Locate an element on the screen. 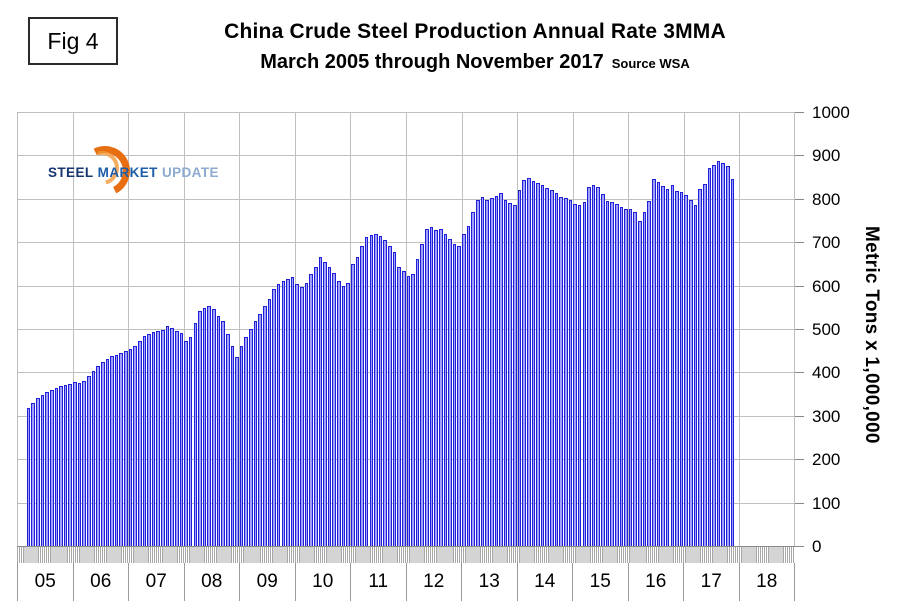  logo-text: STEEL MARKET UPDATE is located at coordinates (133, 172).